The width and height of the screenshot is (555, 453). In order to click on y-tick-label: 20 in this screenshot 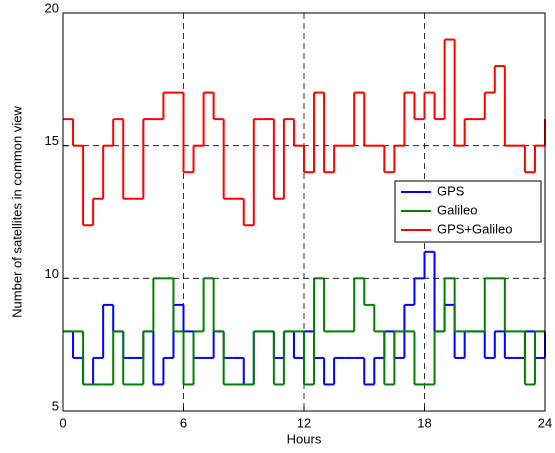, I will do `click(52, 7)`.